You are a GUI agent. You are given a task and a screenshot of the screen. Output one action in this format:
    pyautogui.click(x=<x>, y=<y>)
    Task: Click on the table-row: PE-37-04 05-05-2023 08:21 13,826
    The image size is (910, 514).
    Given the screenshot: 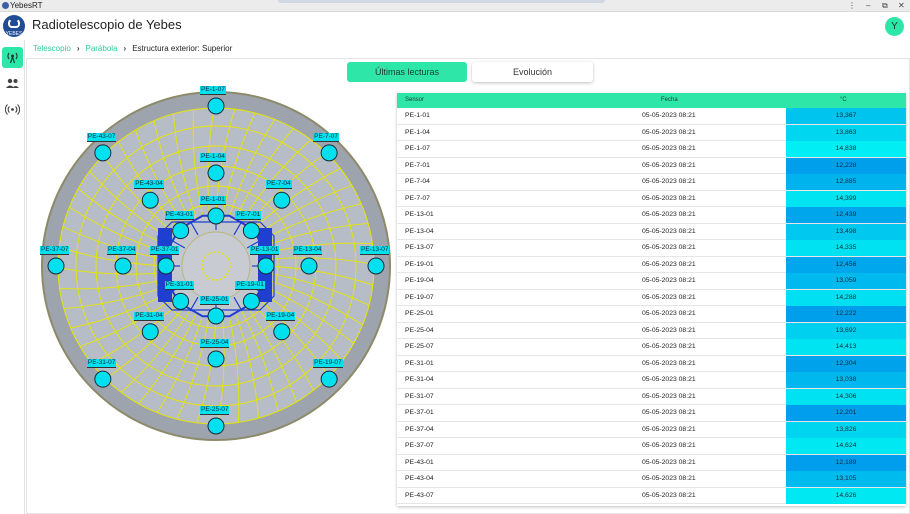 What is the action you would take?
    pyautogui.click(x=651, y=429)
    